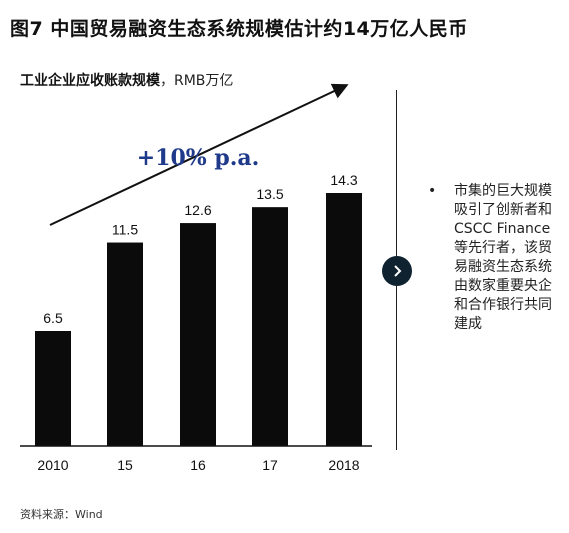  What do you see at coordinates (270, 465) in the screenshot?
I see `category-label-17: 17` at bounding box center [270, 465].